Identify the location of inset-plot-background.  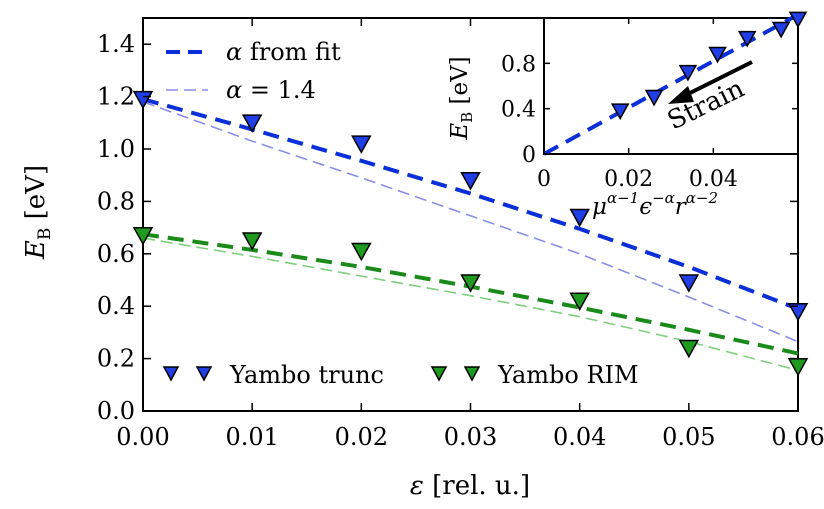
(671, 86).